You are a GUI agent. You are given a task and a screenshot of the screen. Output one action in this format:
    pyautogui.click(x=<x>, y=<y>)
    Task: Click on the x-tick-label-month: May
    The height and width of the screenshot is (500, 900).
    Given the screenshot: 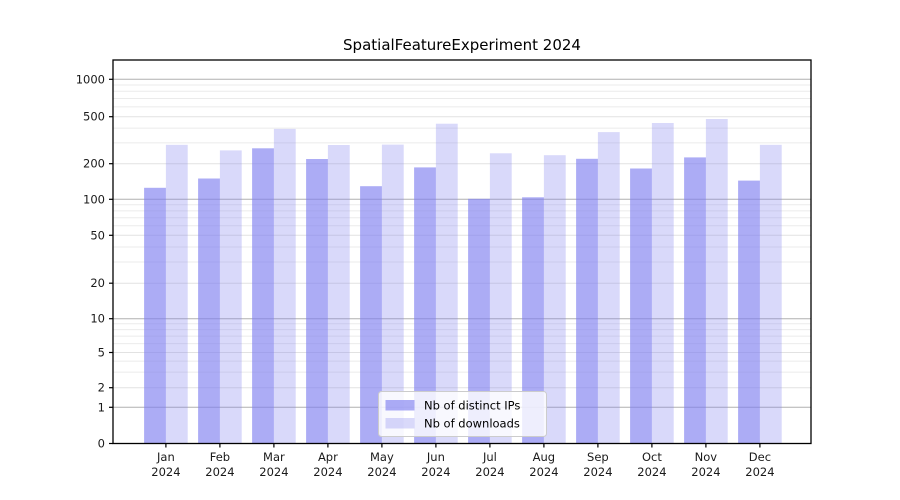 What is the action you would take?
    pyautogui.click(x=382, y=457)
    